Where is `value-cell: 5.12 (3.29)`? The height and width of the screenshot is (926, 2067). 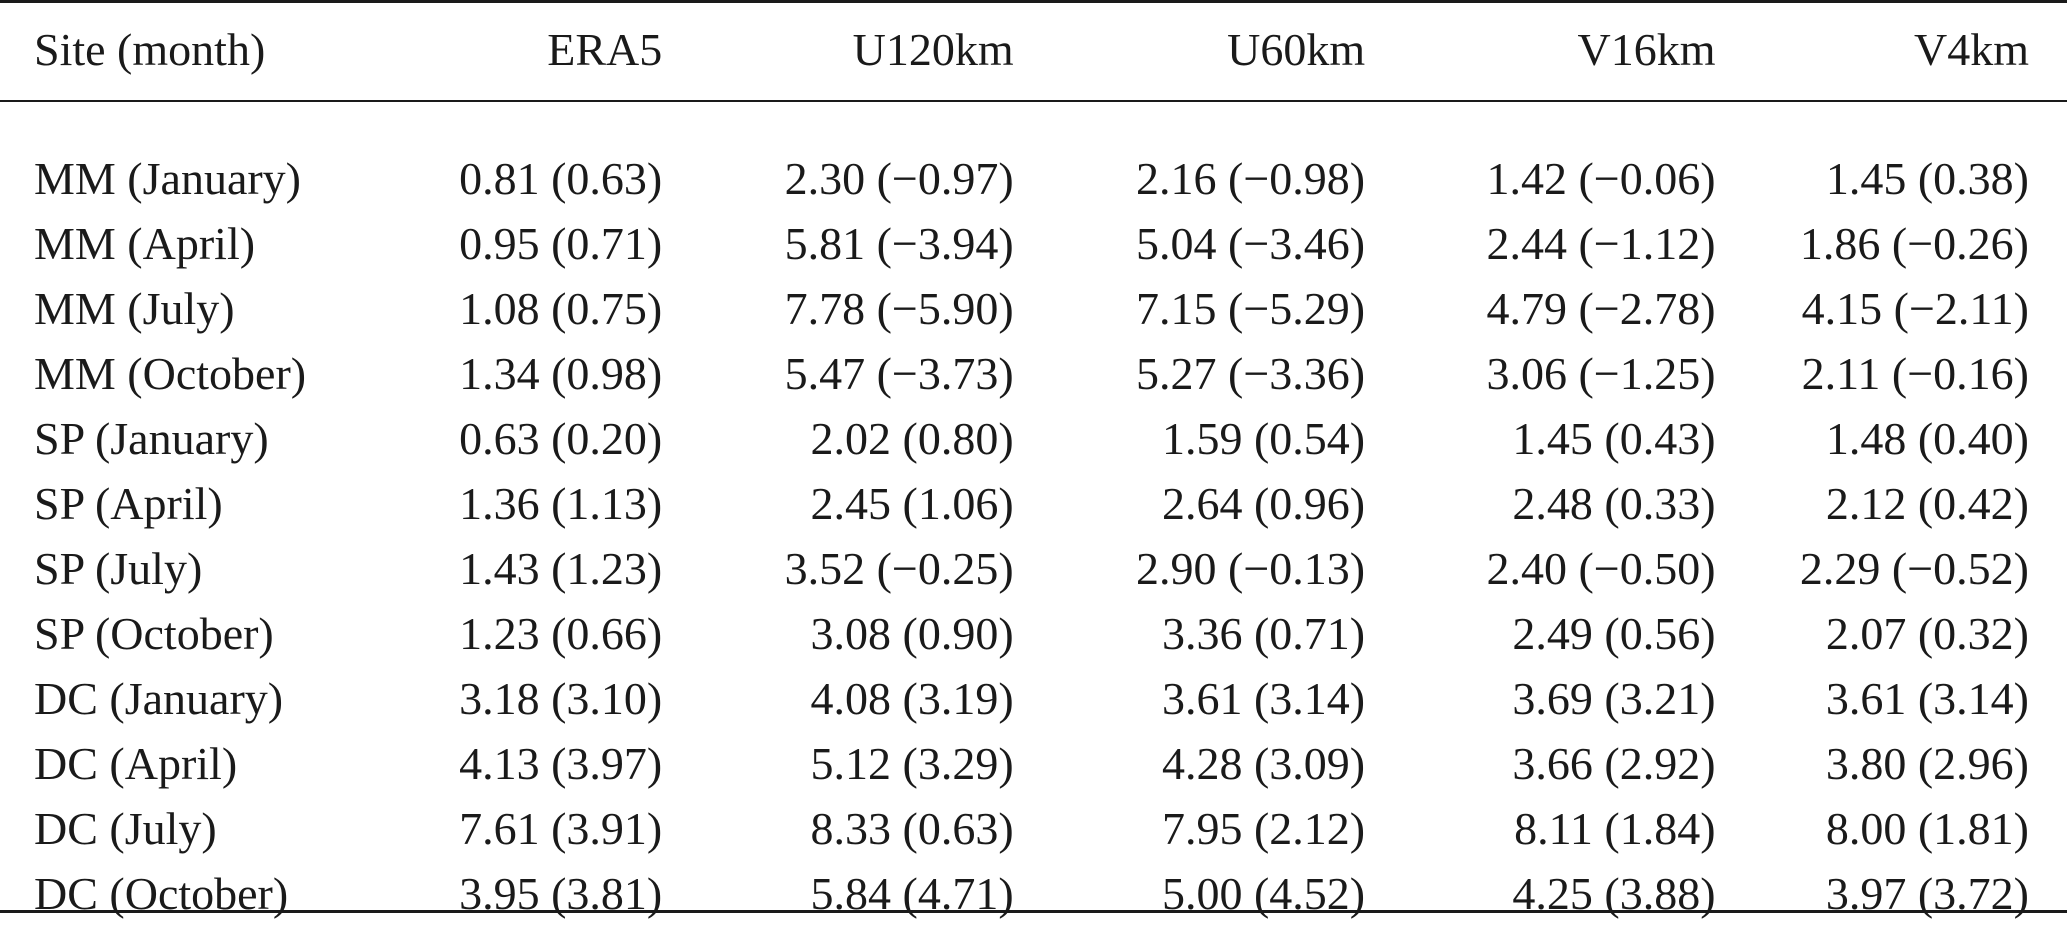
value-cell: 5.12 (3.29) is located at coordinates (838, 763).